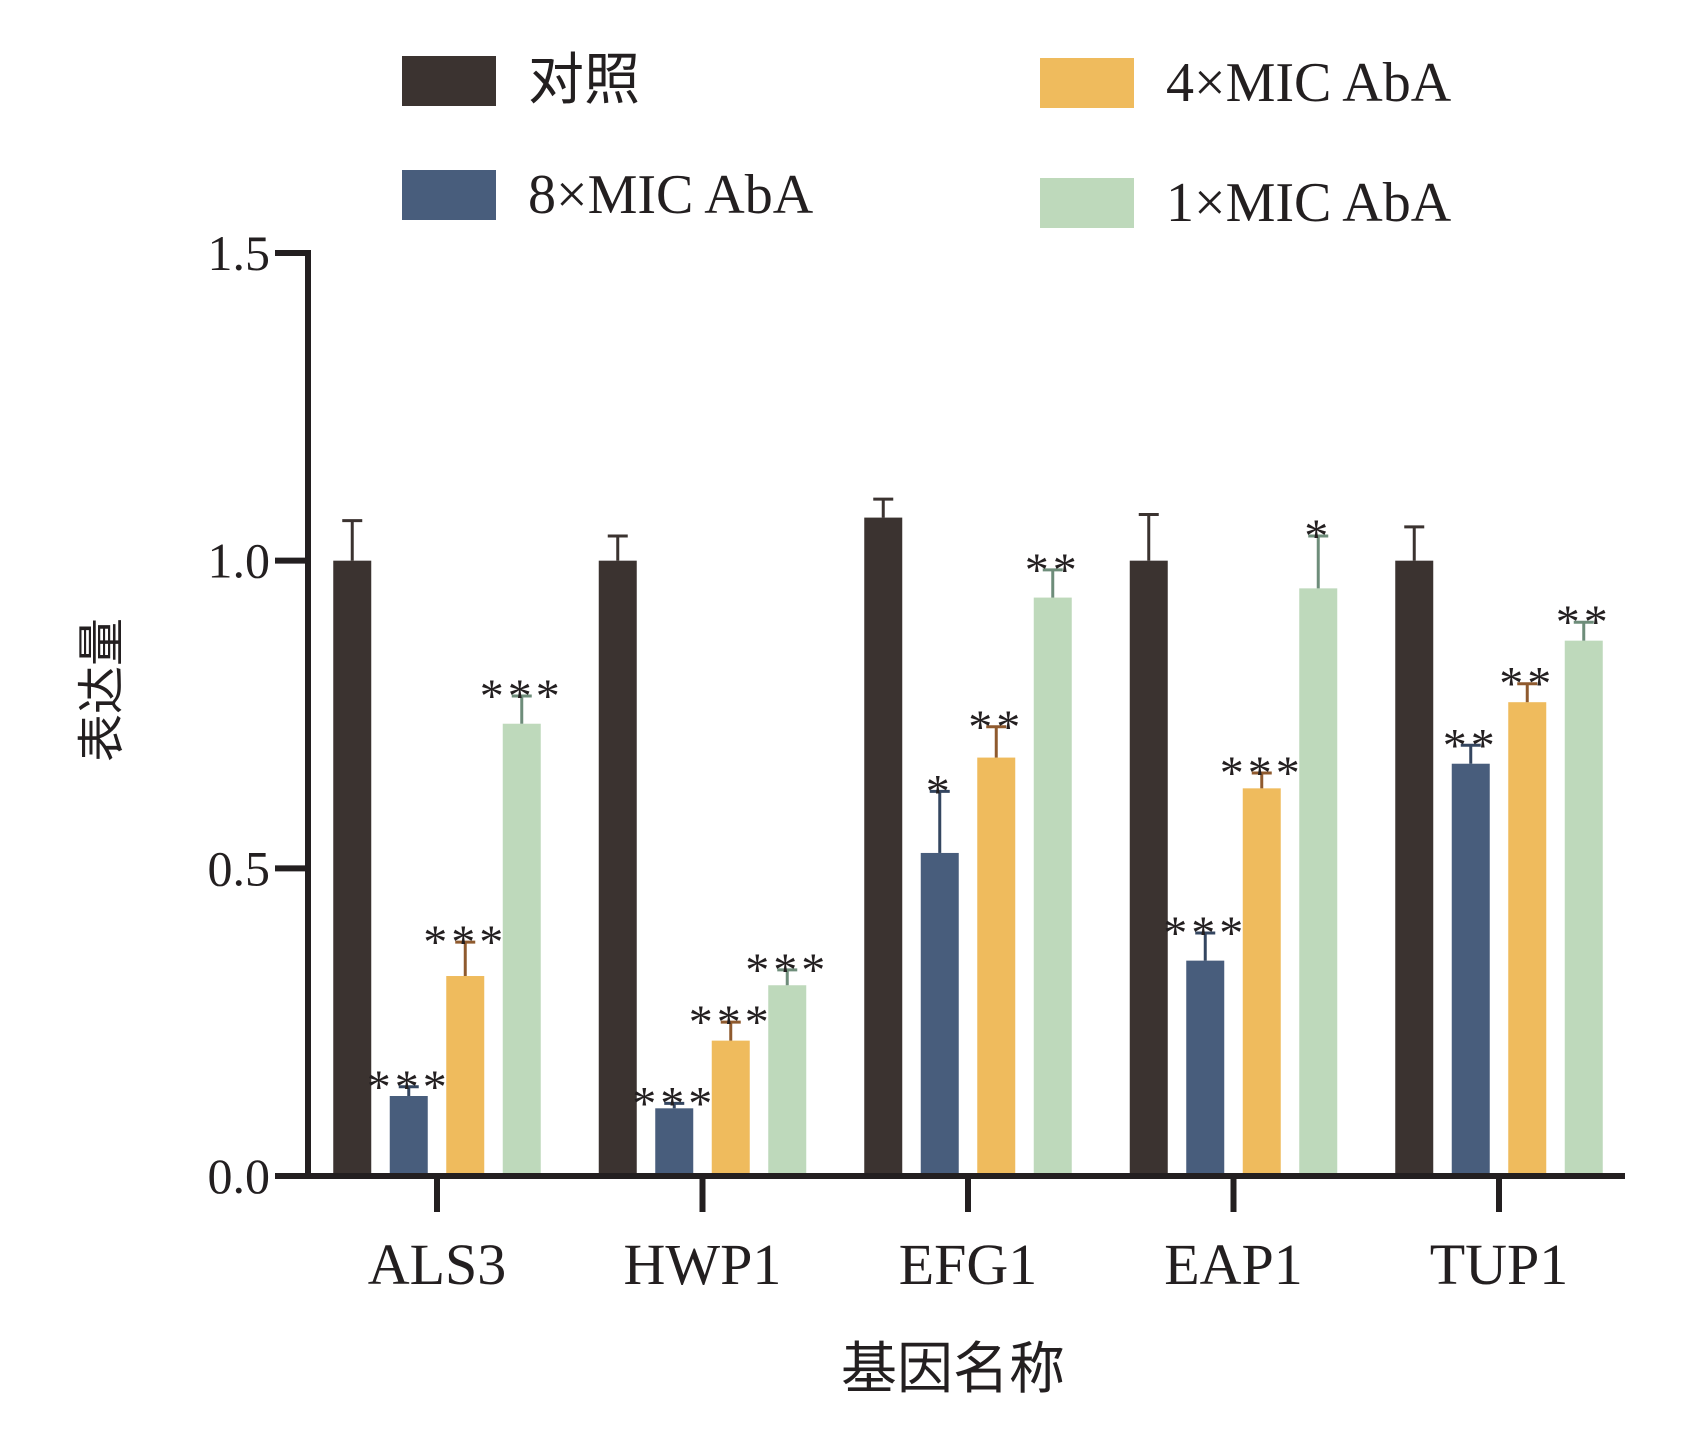 Image resolution: width=1696 pixels, height=1435 pixels. Describe the element at coordinates (968, 1264) in the screenshot. I see `x-tick-label-efg1: EFG1` at that location.